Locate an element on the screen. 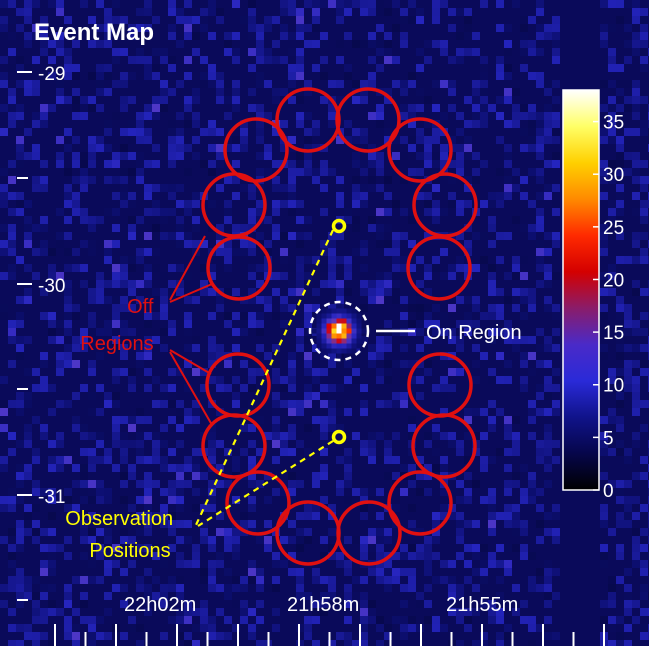 The image size is (649, 646). y-axis: -29 -30 -31 is located at coordinates (41, 332).